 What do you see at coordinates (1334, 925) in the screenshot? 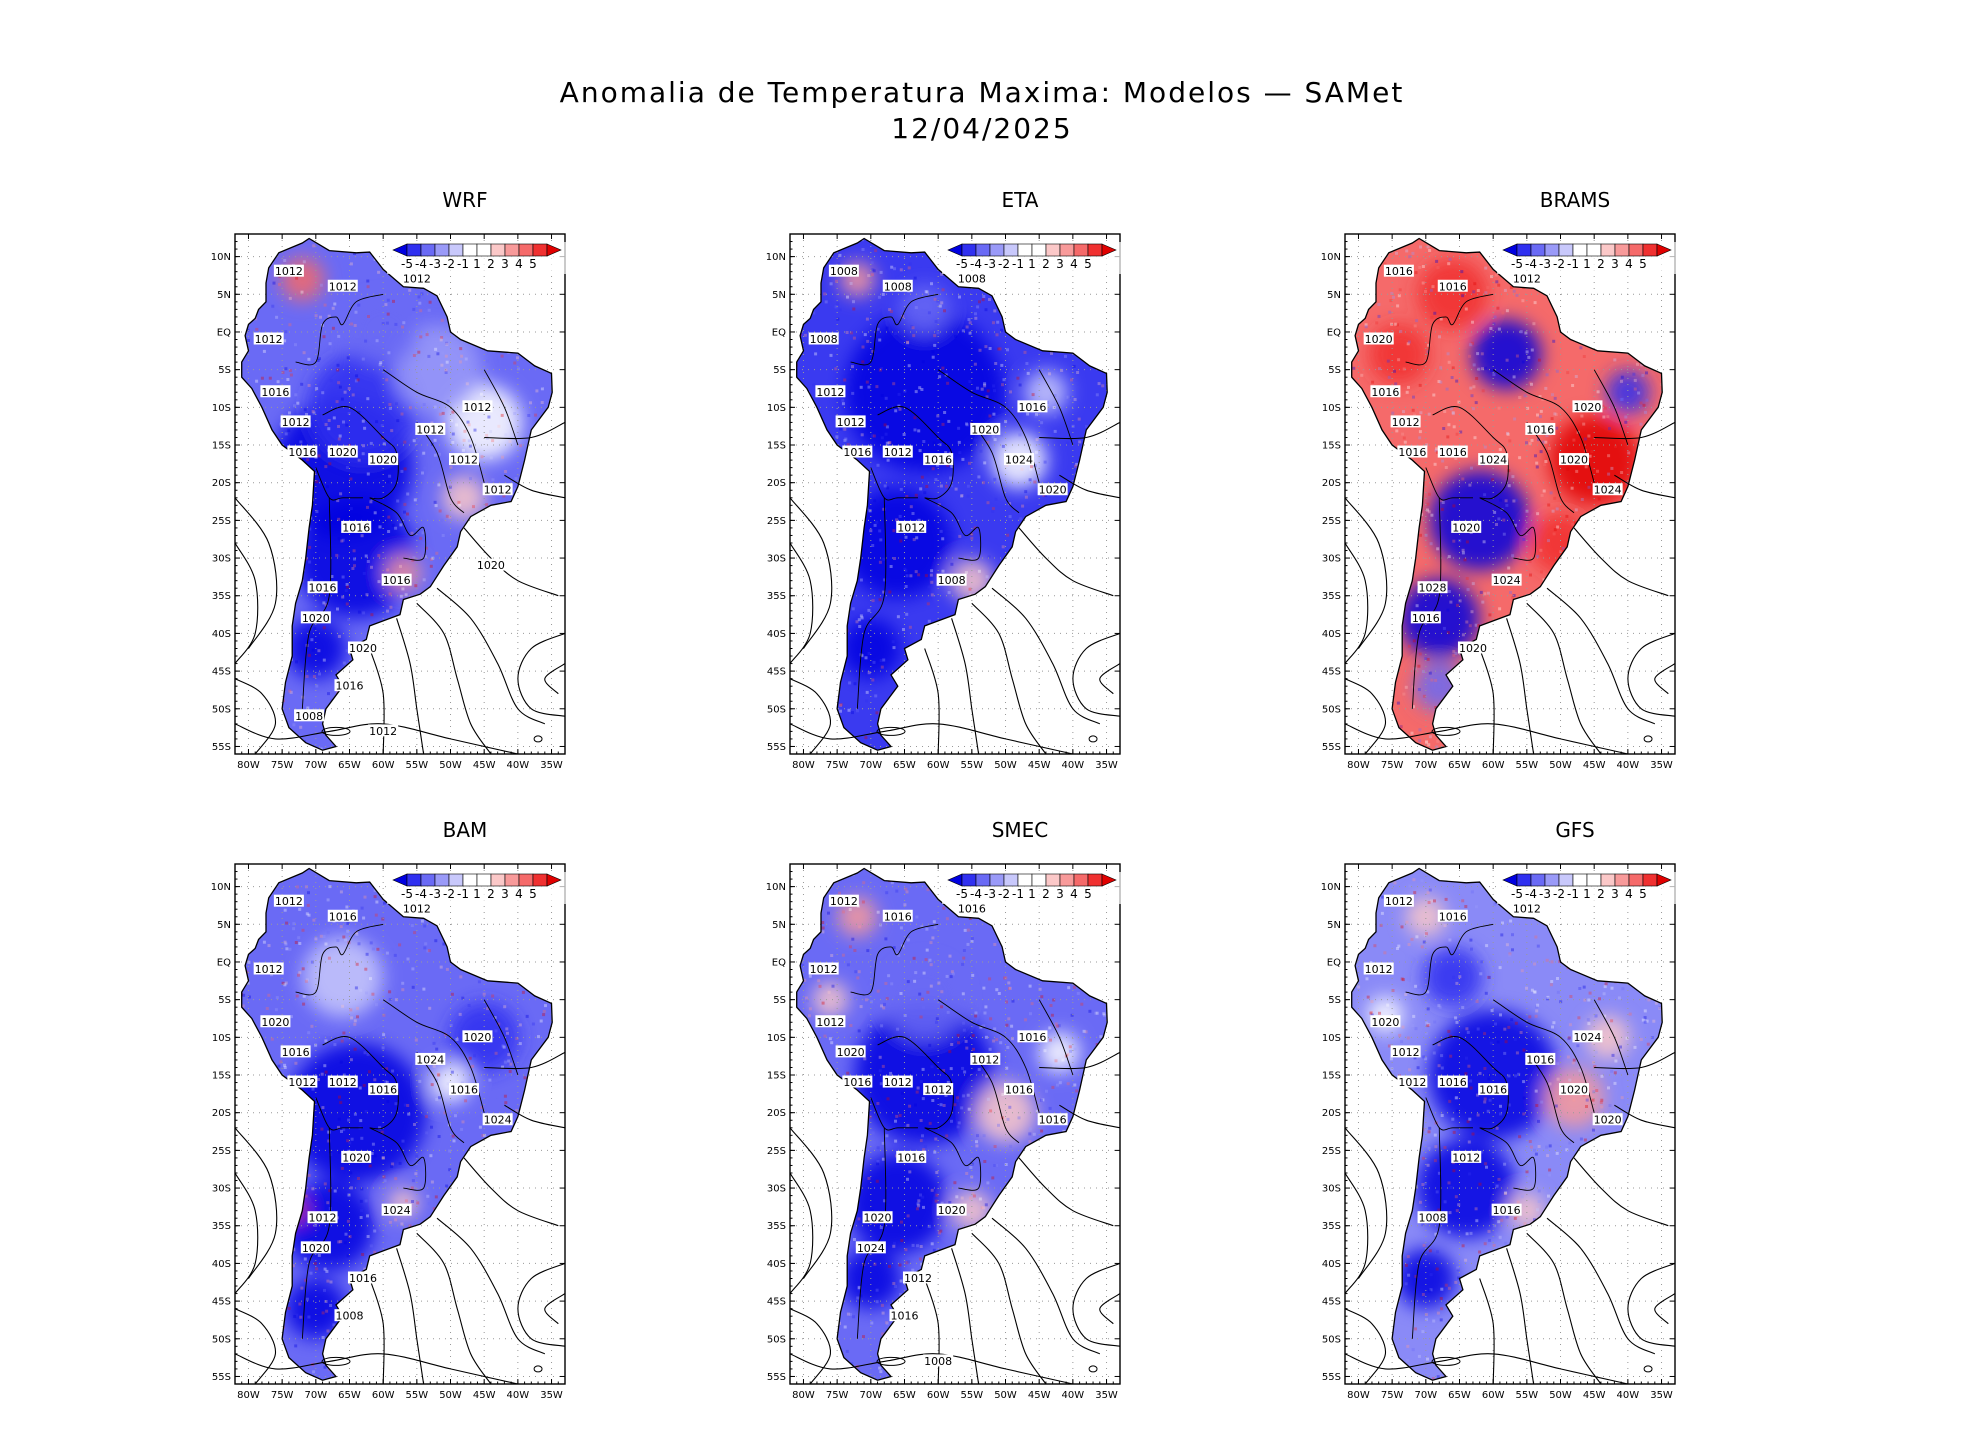
I see `lat-tick-label: 5N` at bounding box center [1334, 925].